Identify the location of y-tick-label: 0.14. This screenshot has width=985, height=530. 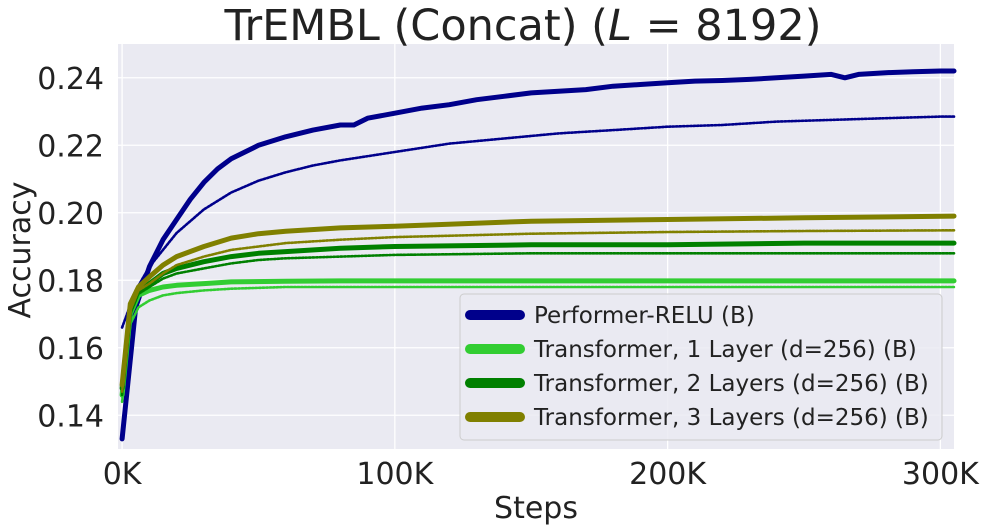
(70, 416).